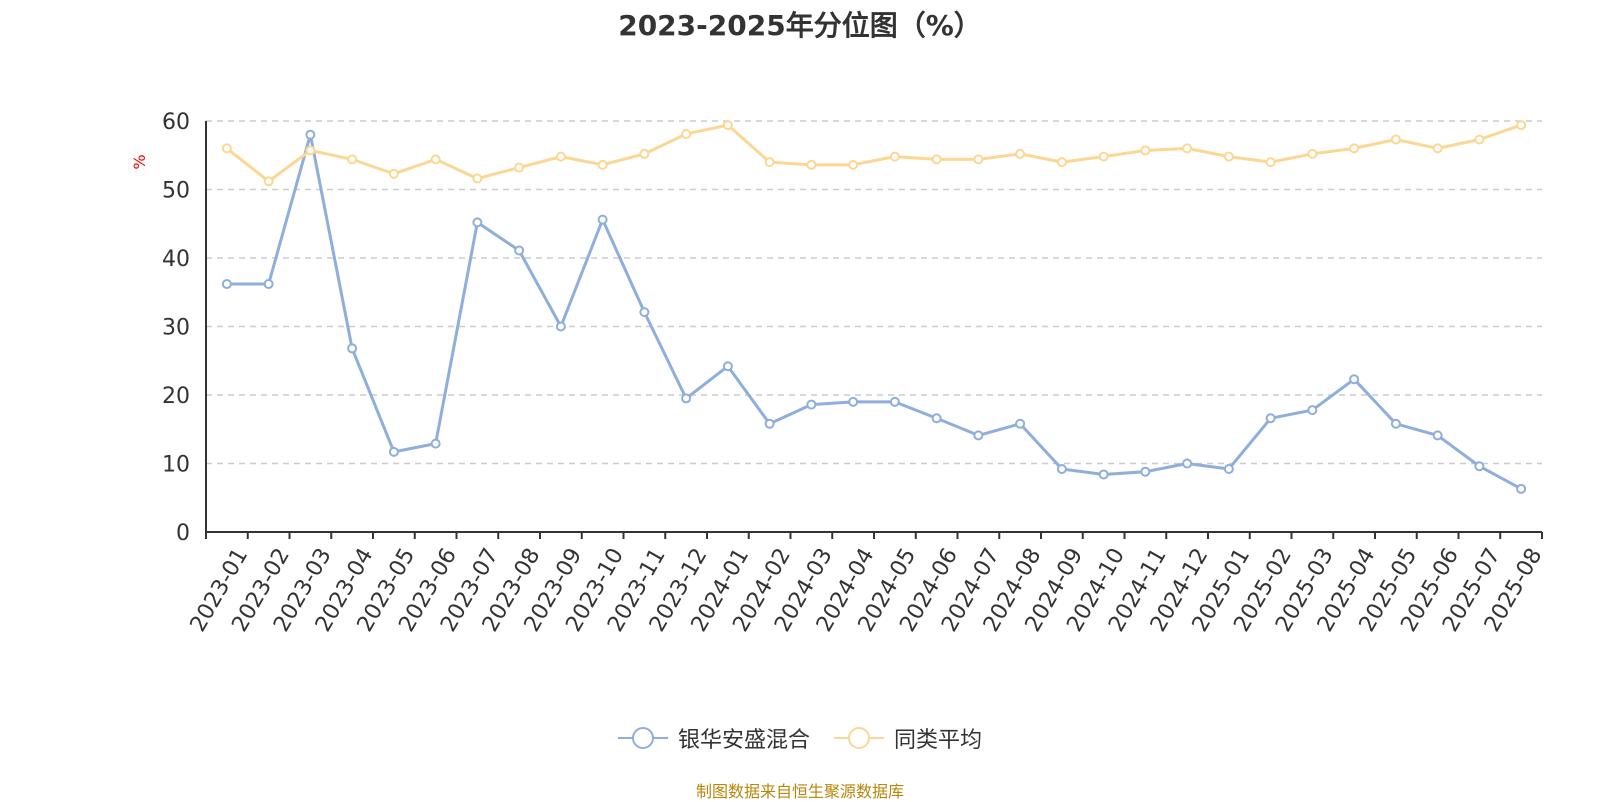 The height and width of the screenshot is (802, 1600). I want to click on data-source-note: 制图数据来自恒生聚源数据库, so click(799, 791).